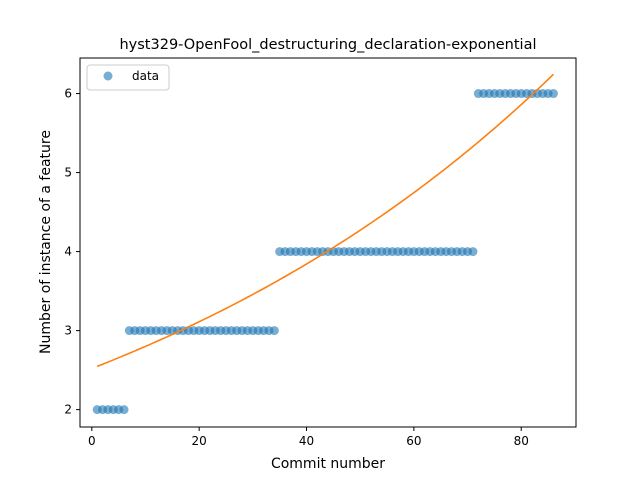  I want to click on x-tick-label: 60, so click(413, 441).